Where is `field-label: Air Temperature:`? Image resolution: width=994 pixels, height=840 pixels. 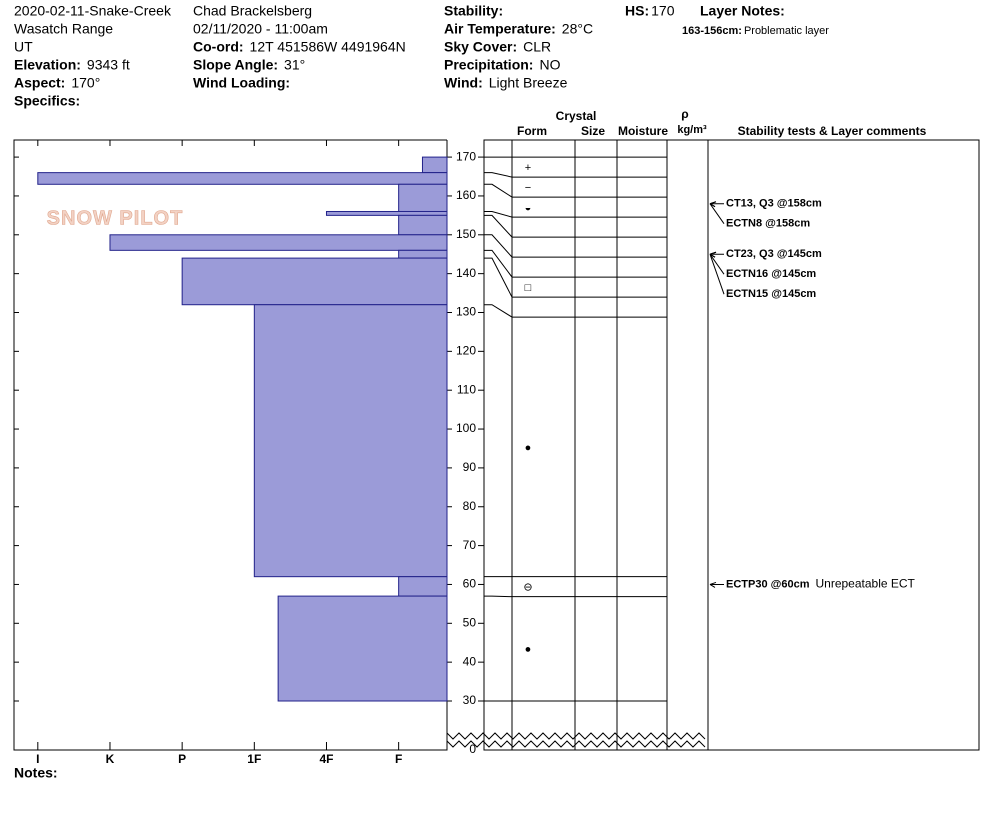 field-label: Air Temperature: is located at coordinates (500, 29).